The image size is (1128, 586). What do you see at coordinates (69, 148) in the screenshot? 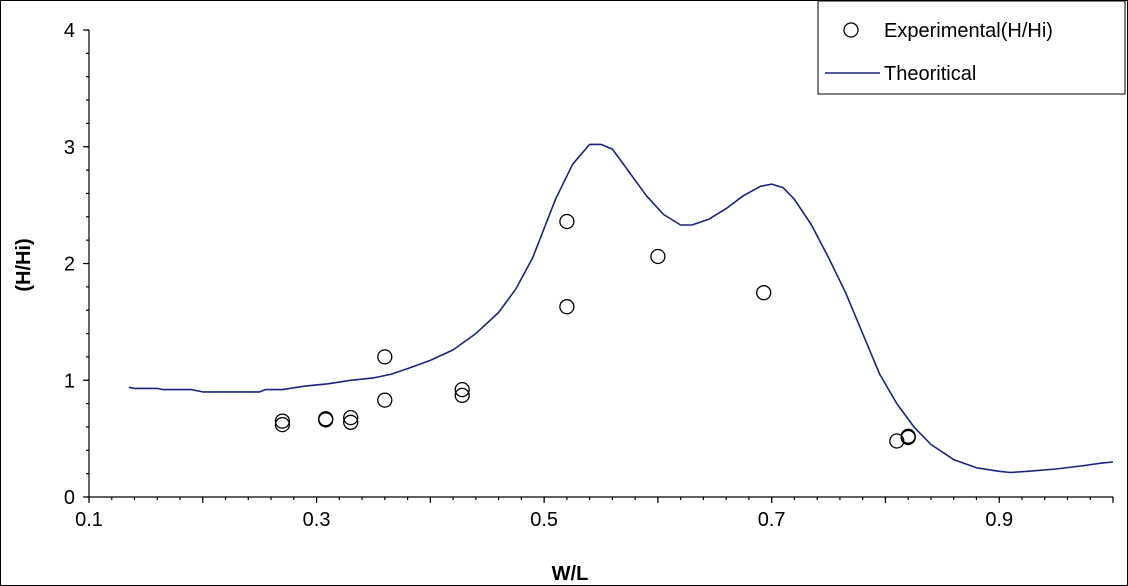
I see `y-tick-label: 3` at bounding box center [69, 148].